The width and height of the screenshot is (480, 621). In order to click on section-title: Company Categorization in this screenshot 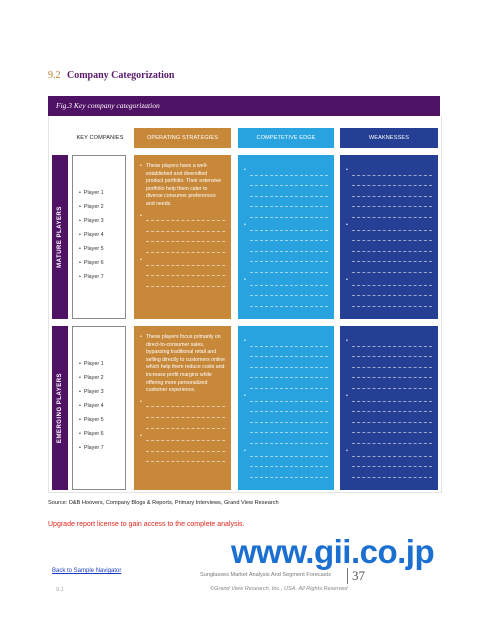, I will do `click(121, 75)`.